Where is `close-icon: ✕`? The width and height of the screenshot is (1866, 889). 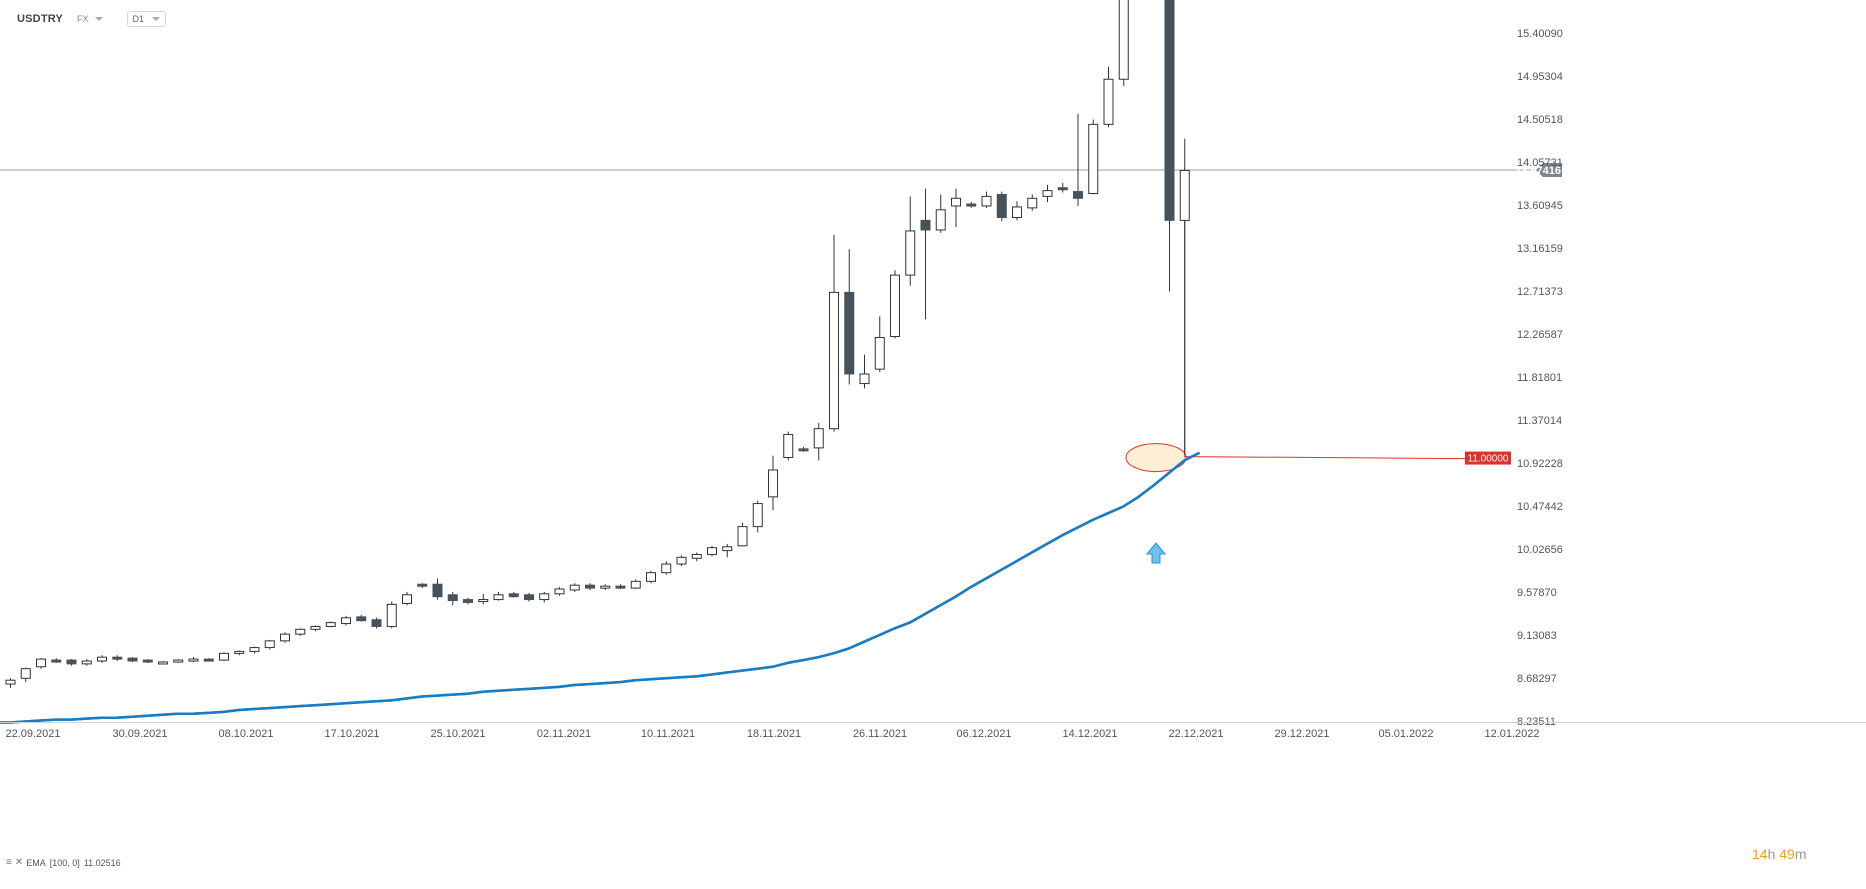 close-icon: ✕ is located at coordinates (19, 862).